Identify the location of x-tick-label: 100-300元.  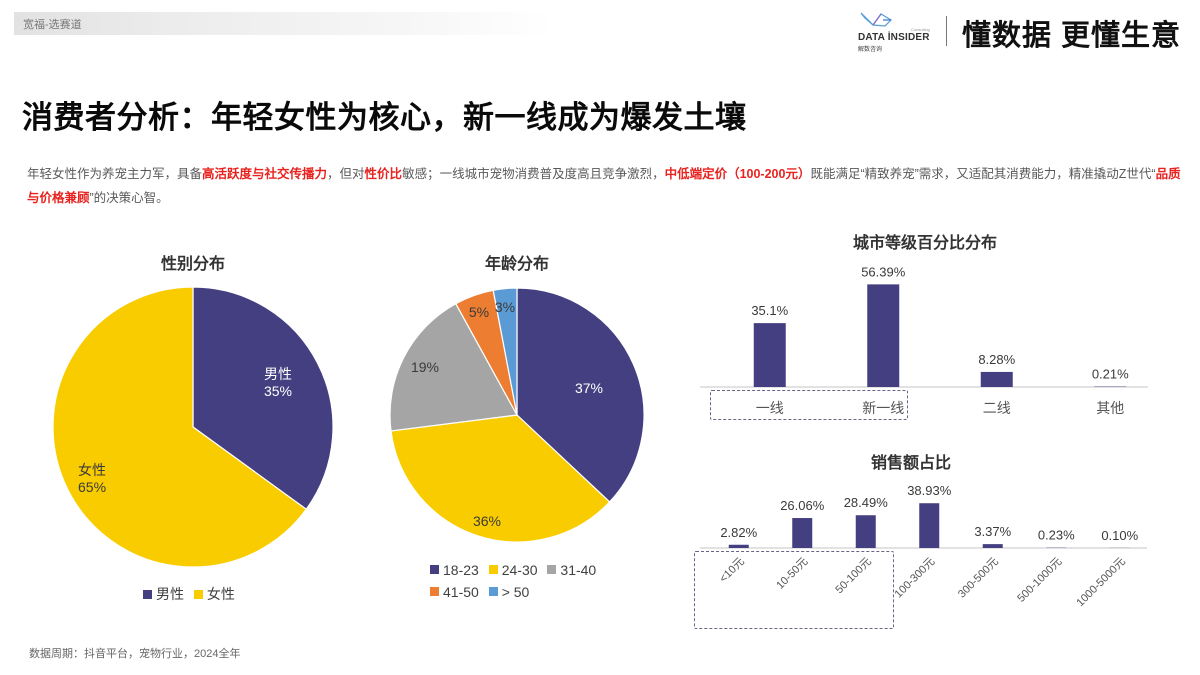
(915, 578).